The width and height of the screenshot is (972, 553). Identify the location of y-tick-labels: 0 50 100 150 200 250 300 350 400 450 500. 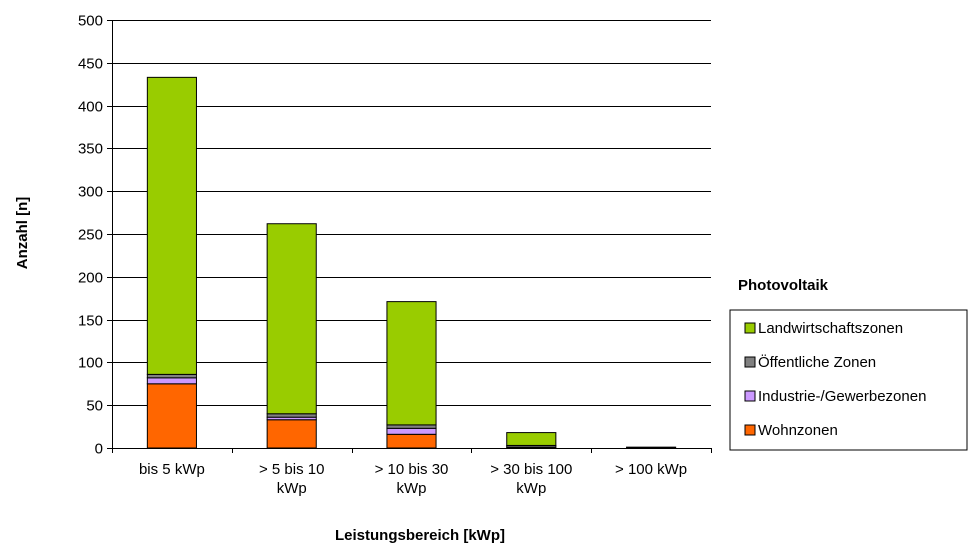
(90, 235).